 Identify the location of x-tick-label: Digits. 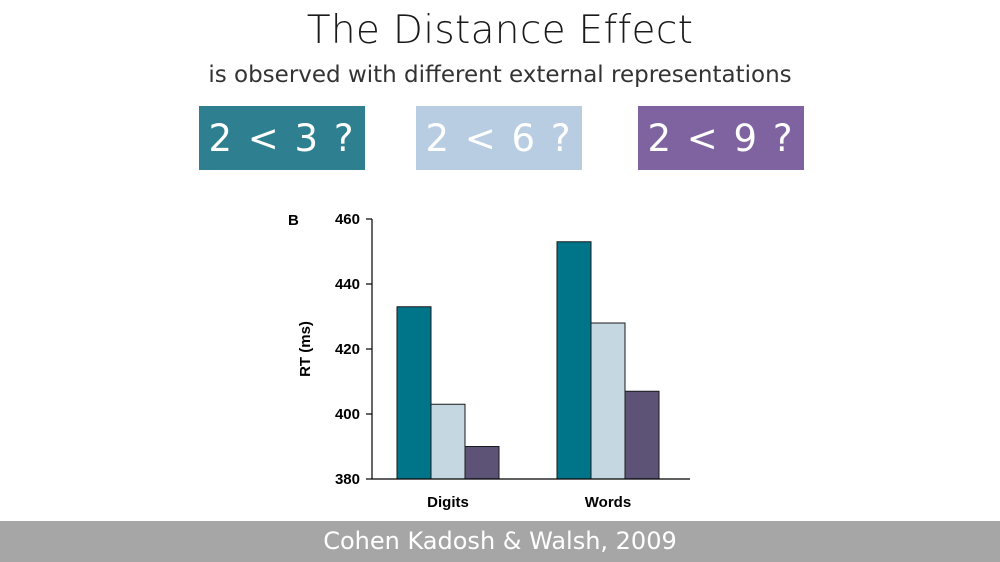
(448, 502).